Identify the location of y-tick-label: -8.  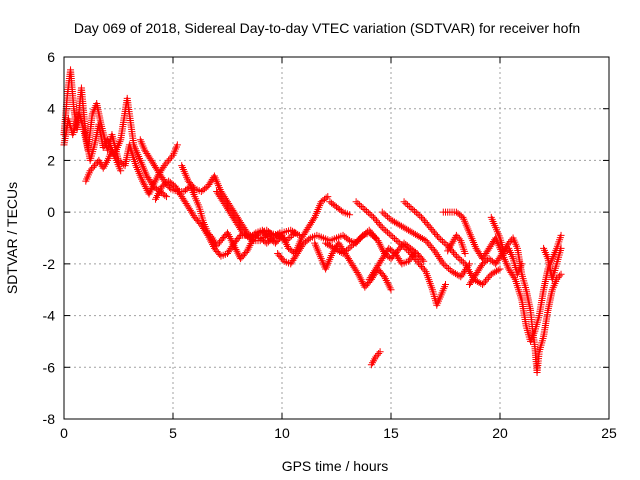
(49, 419).